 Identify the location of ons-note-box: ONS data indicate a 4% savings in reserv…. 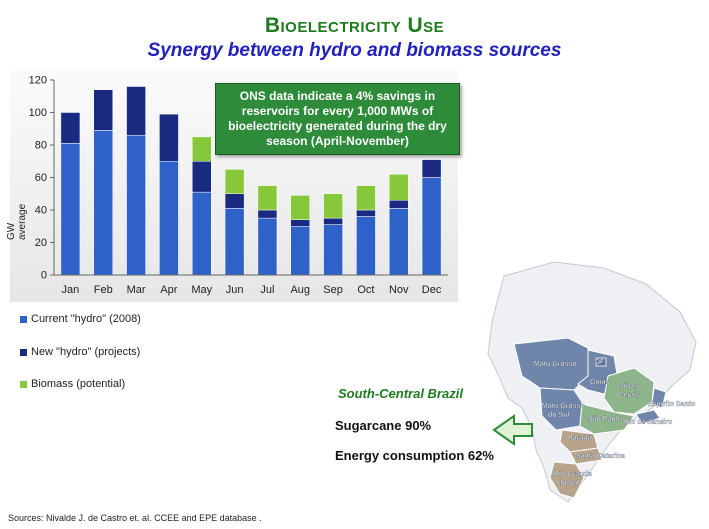
(337, 119).